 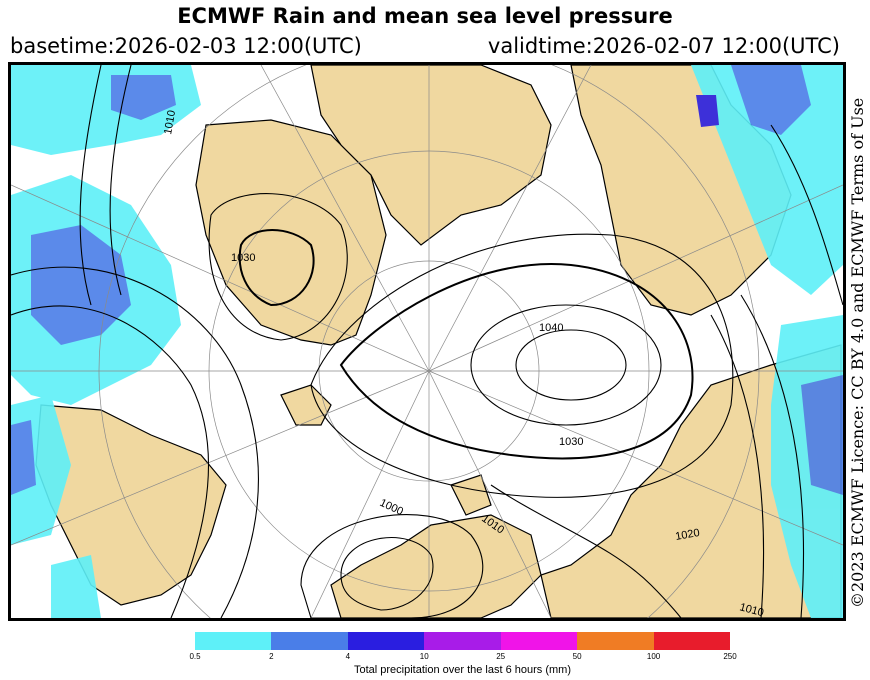 What do you see at coordinates (471, 495) in the screenshot?
I see `novaya-land` at bounding box center [471, 495].